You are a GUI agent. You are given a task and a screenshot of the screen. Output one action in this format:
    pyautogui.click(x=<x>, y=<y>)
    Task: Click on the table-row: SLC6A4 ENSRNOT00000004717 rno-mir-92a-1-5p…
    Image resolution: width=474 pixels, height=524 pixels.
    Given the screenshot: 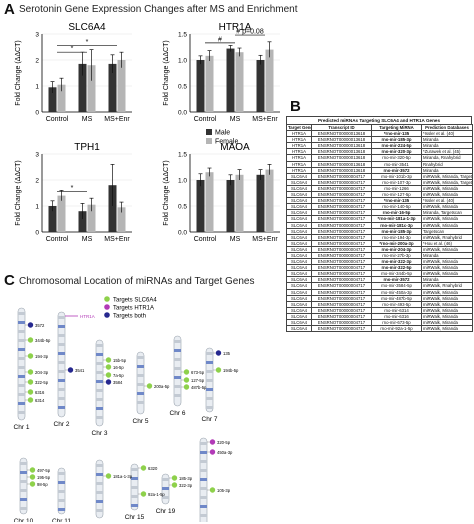 What is the action you would take?
    pyautogui.click(x=379, y=329)
    